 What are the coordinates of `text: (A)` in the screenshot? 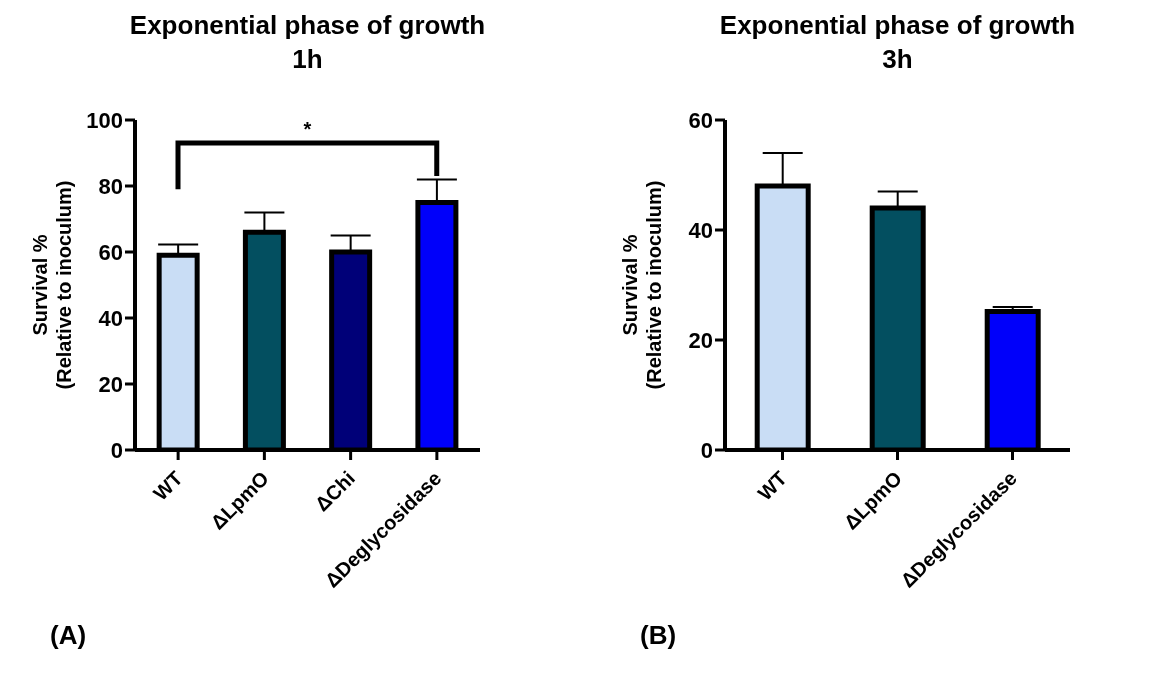 It's located at (68, 635).